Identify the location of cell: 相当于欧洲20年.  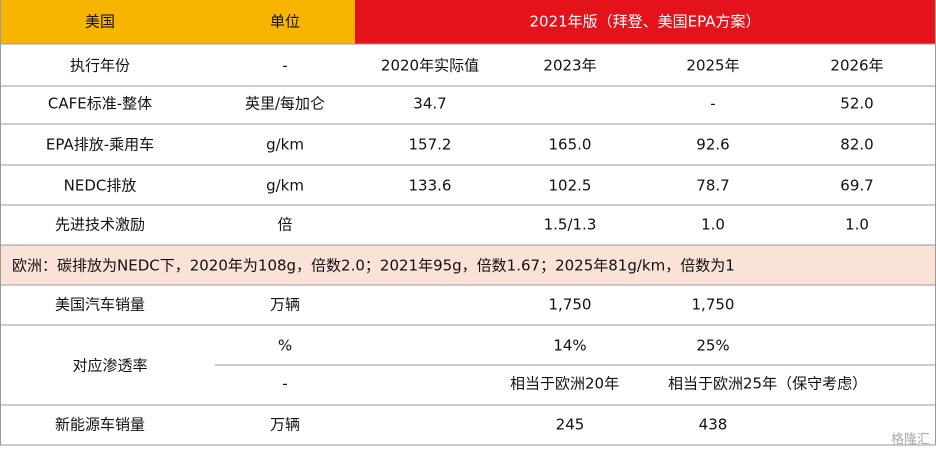
(564, 384).